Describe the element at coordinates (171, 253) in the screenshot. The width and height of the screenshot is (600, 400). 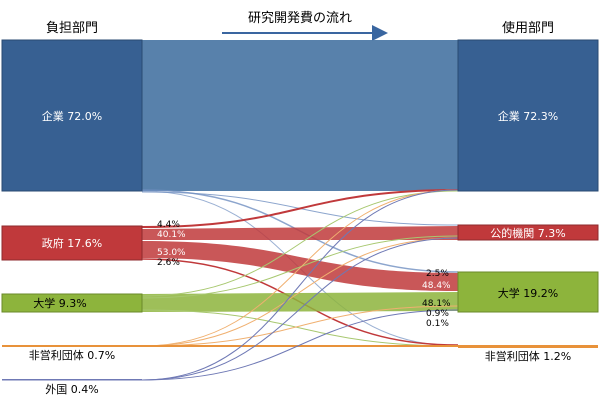
I see `label-gov-to-university: 53.0%` at that location.